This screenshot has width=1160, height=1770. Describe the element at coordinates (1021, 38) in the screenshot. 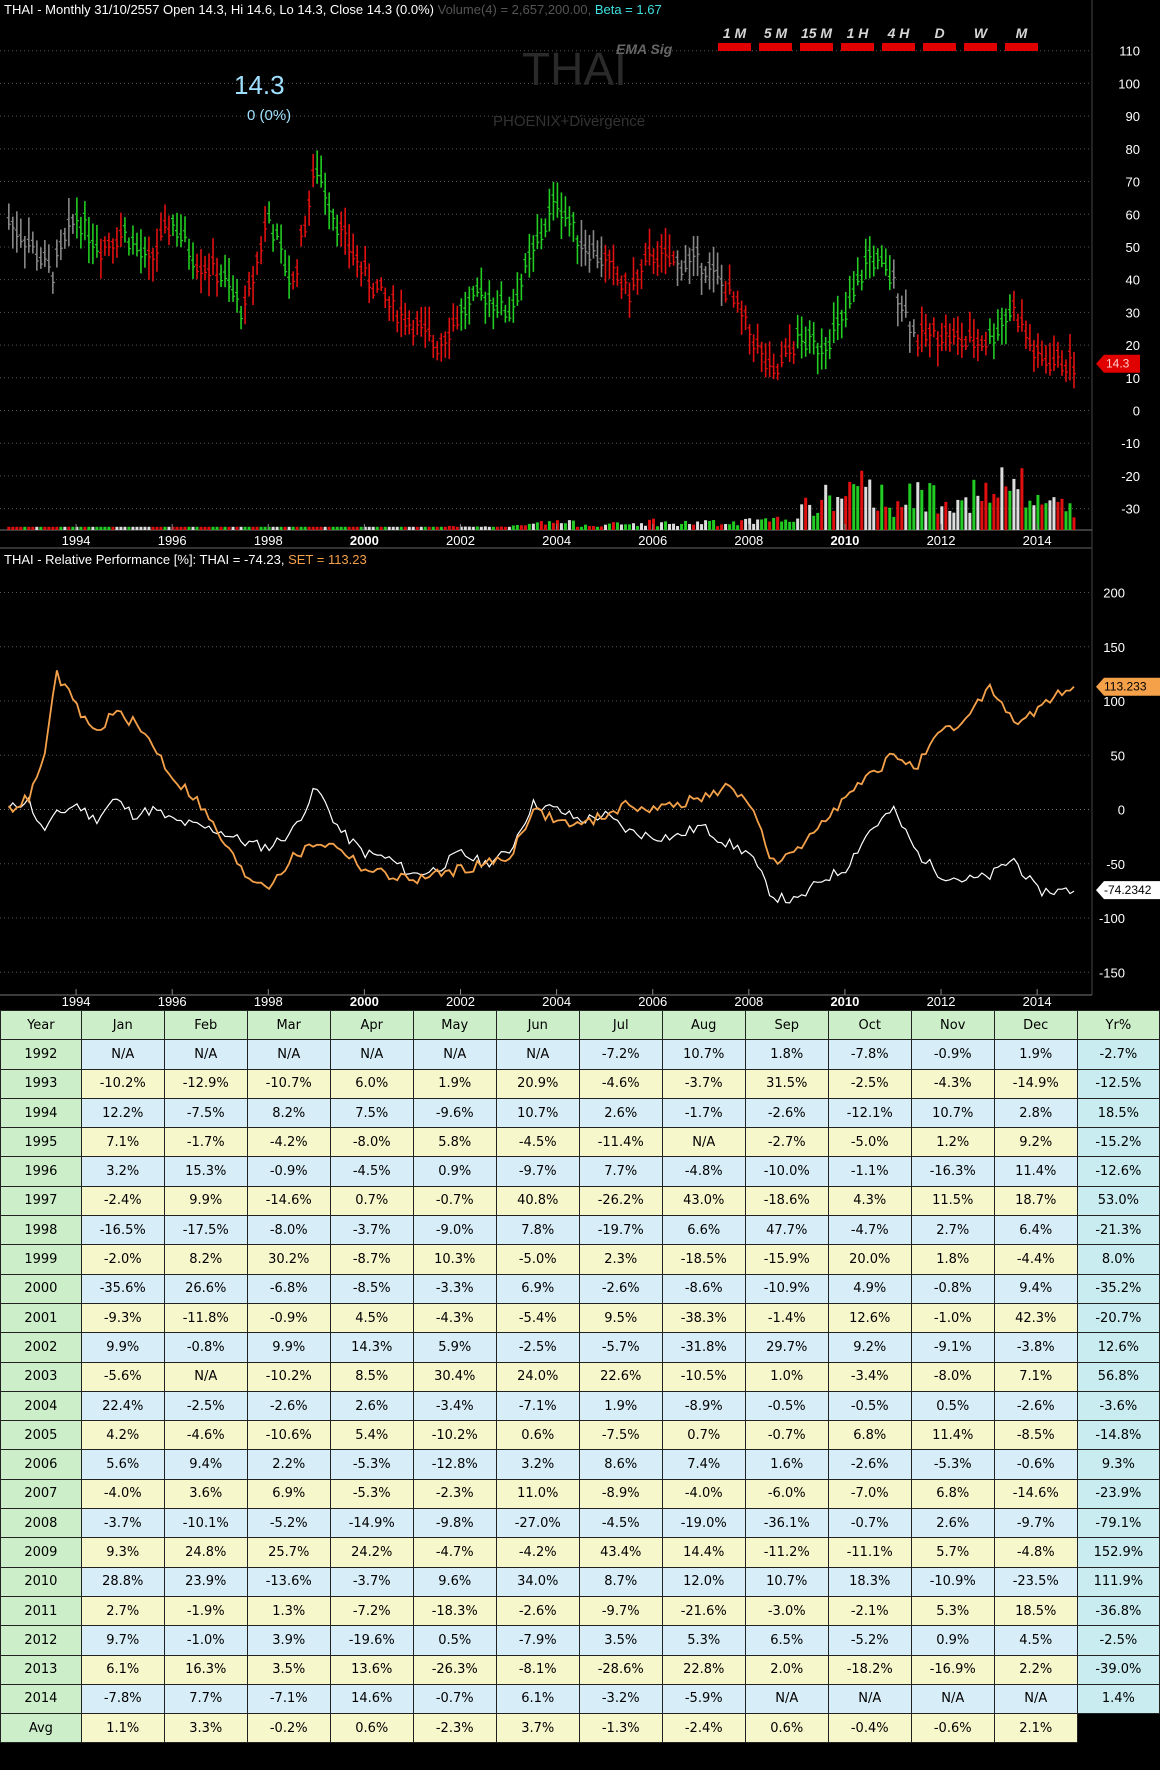

I see `timeframe-button: M` at that location.